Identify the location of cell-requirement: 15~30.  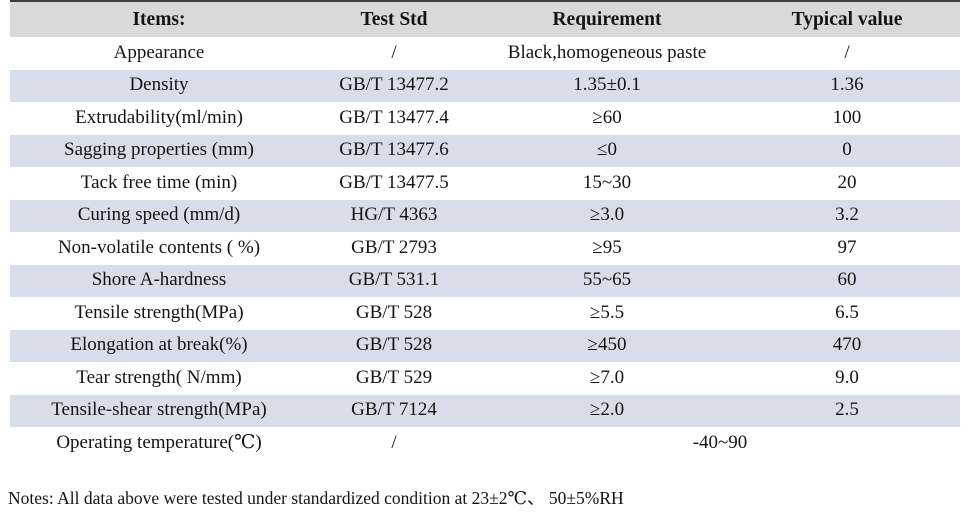
(607, 182).